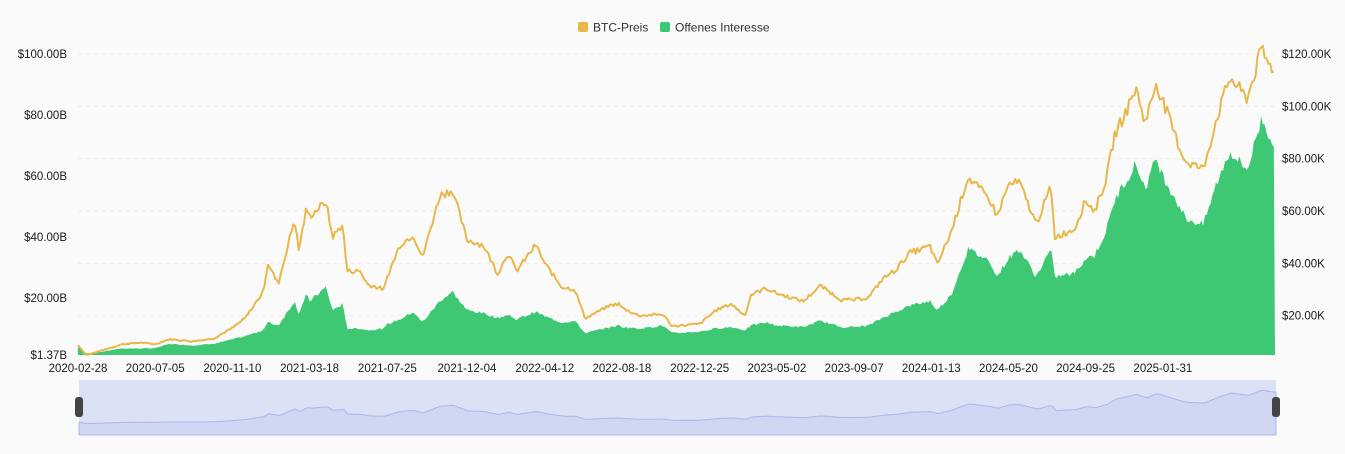  I want to click on navigator-selected-range, so click(677, 407).